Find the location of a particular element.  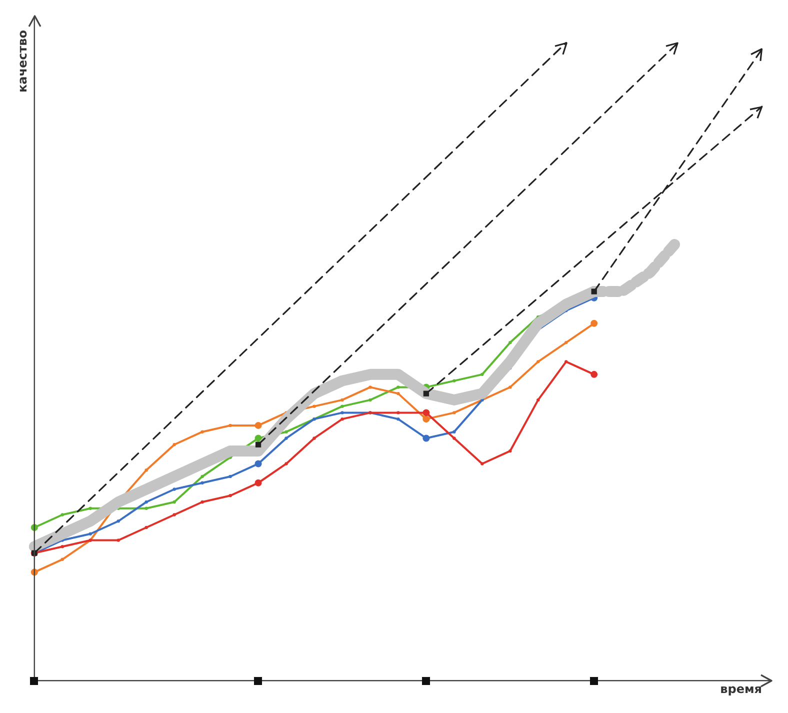

y-axis-title: качество is located at coordinates (22, 61).